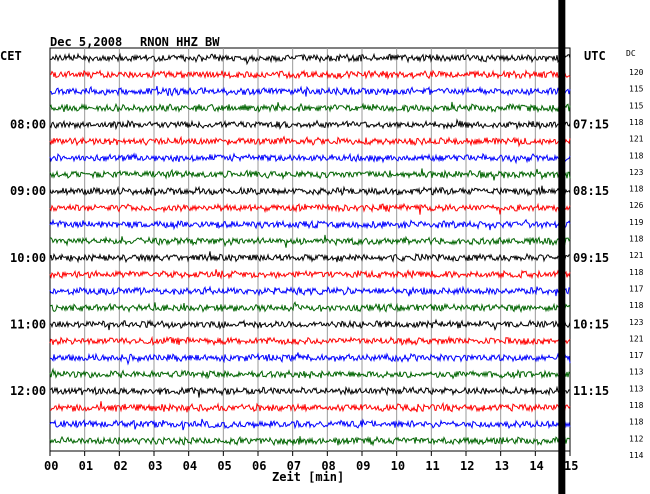  Describe the element at coordinates (190, 466) in the screenshot. I see `x-tick-label: 04` at that location.